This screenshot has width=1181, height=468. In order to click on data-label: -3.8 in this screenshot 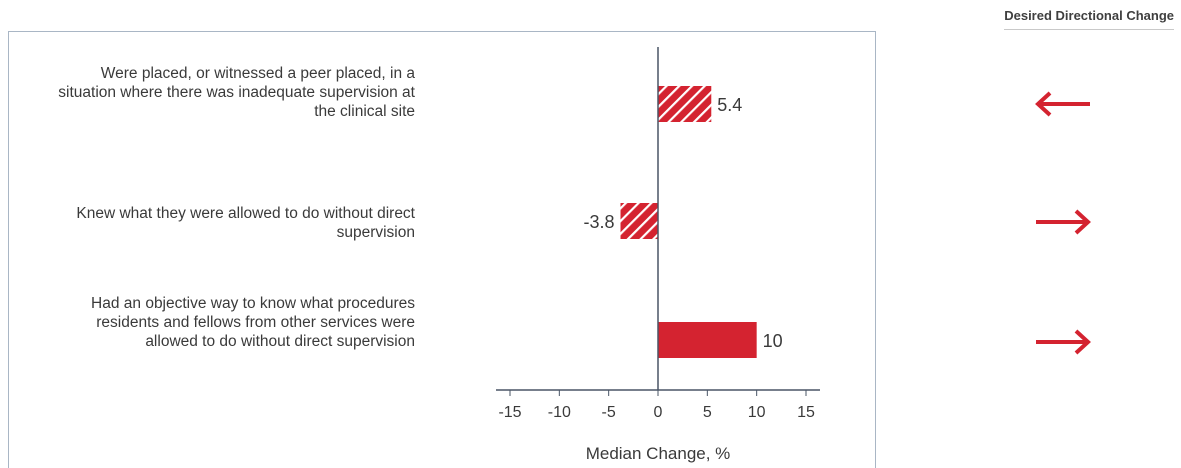, I will do `click(598, 222)`.